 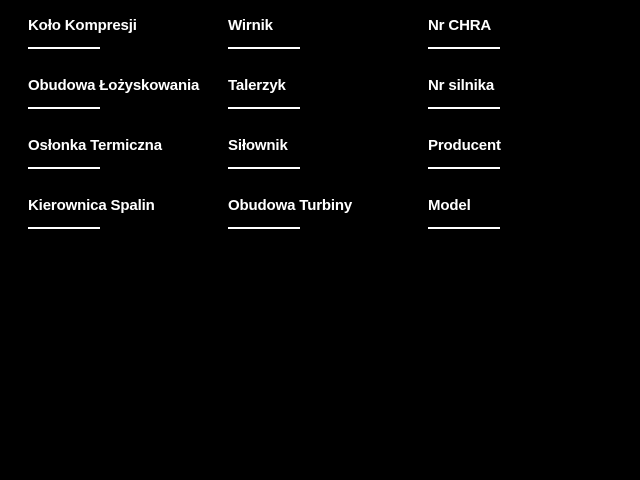 I want to click on field-group-silownik: Siłownik, so click(x=323, y=165).